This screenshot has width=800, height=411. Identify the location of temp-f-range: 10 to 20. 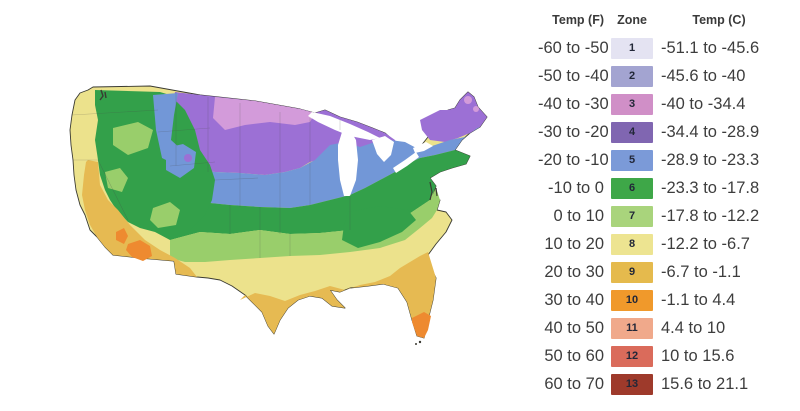
(574, 243).